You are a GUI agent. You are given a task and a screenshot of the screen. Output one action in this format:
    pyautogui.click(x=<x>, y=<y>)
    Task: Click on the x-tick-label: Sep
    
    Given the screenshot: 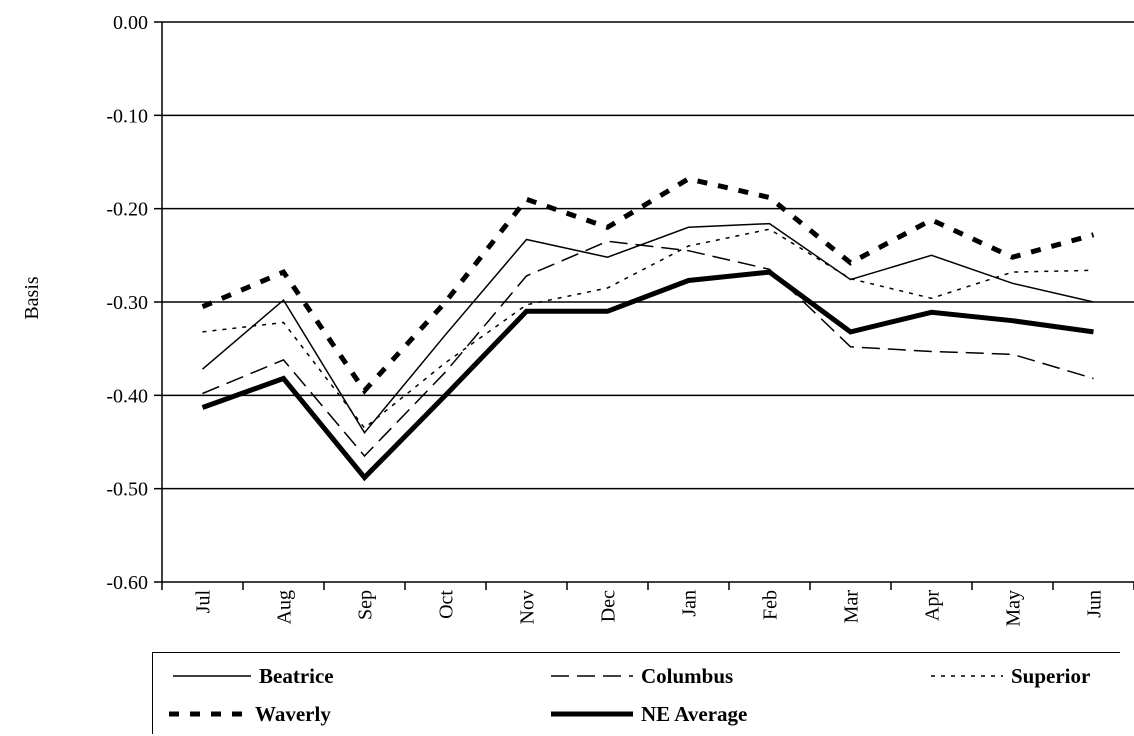 What is the action you would take?
    pyautogui.click(x=366, y=605)
    